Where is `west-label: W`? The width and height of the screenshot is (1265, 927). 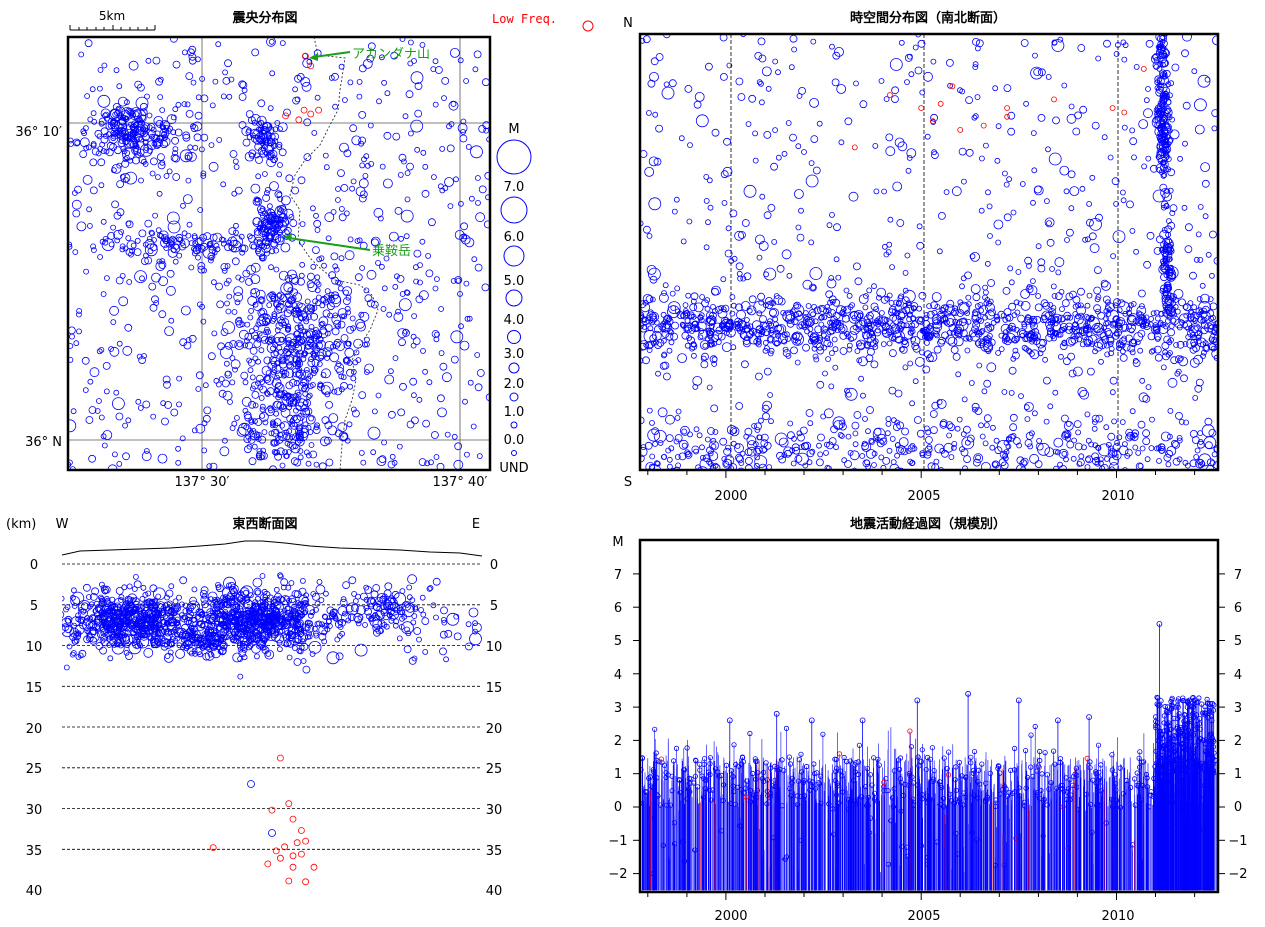
west-label: W is located at coordinates (62, 524).